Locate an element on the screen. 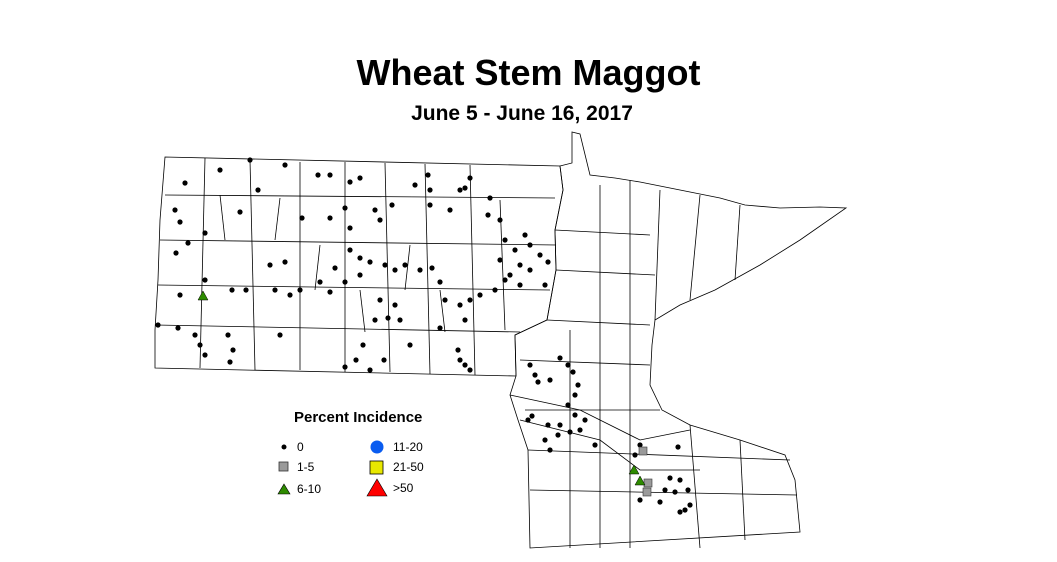  legend-label: 1-5 is located at coordinates (306, 467).